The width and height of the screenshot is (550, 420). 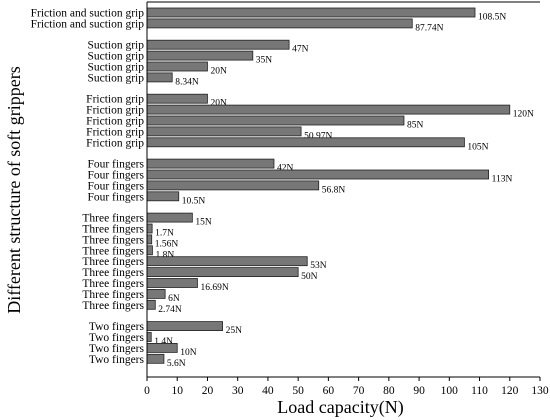 What do you see at coordinates (309, 277) in the screenshot?
I see `data-label: 50N` at bounding box center [309, 277].